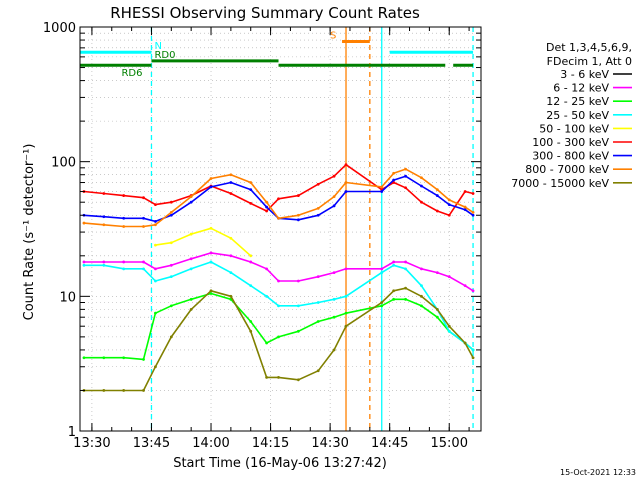 The width and height of the screenshot is (640, 480). Describe the element at coordinates (67, 297) in the screenshot. I see `y-tick-label: 10` at that location.